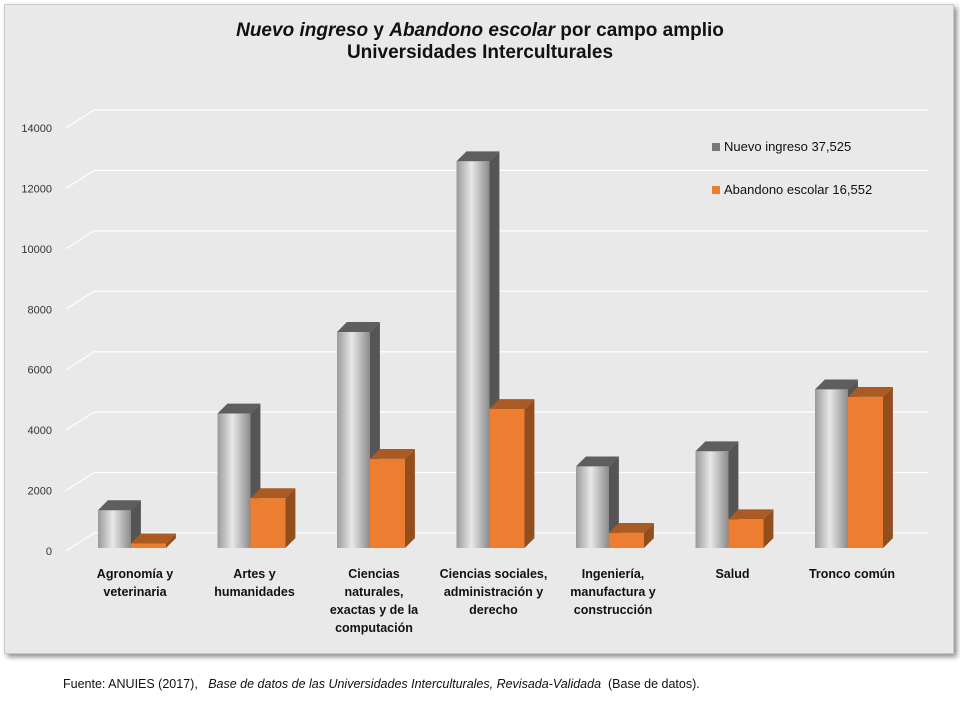 Image resolution: width=960 pixels, height=720 pixels. Describe the element at coordinates (654, 684) in the screenshot. I see `source-suffix: (Base de datos).` at that location.